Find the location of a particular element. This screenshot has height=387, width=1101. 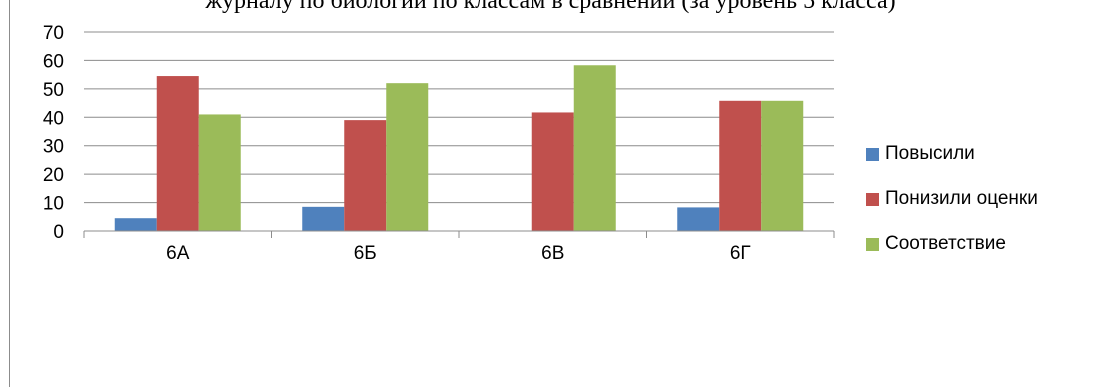

y-axis-ticks: 0 10 20 30 40 50 60 70 is located at coordinates (53, 133).